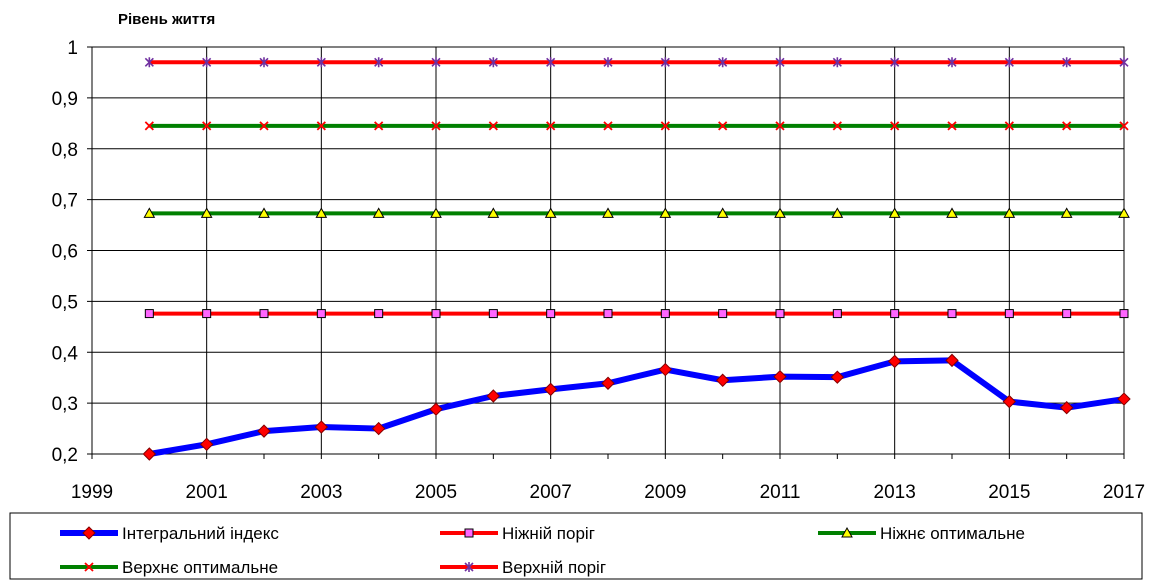  I want to click on y-tick-label: 0,2, so click(65, 455).